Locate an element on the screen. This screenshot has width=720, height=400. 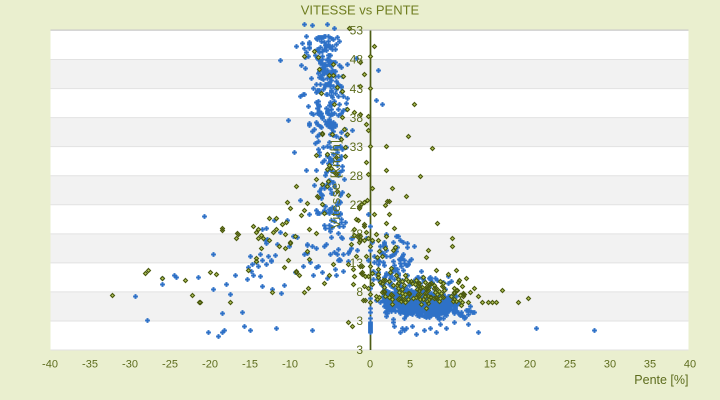
svg-text: -15 is located at coordinates (250, 365).